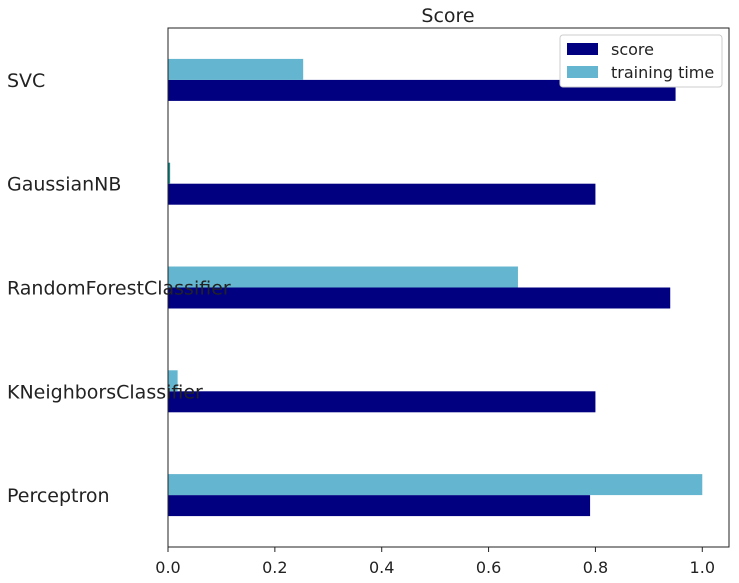 The image size is (739, 583). I want to click on bar-score-svc, so click(422, 90).